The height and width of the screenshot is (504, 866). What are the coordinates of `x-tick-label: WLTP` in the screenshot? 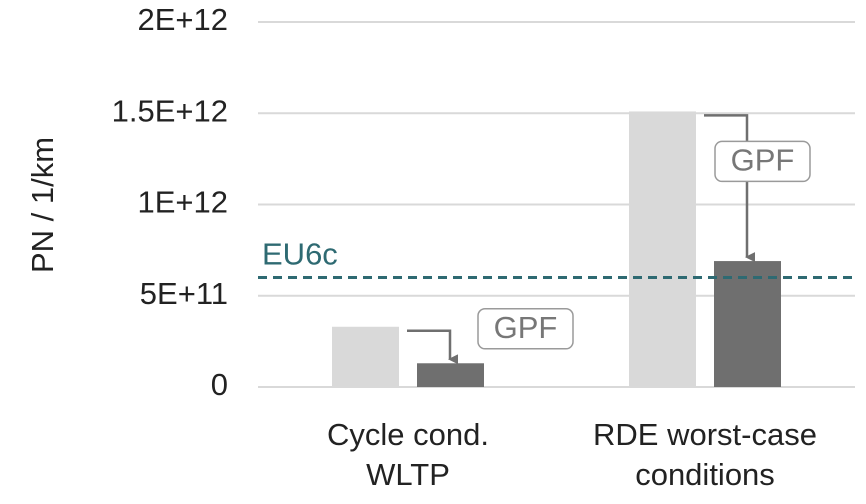 It's located at (408, 474).